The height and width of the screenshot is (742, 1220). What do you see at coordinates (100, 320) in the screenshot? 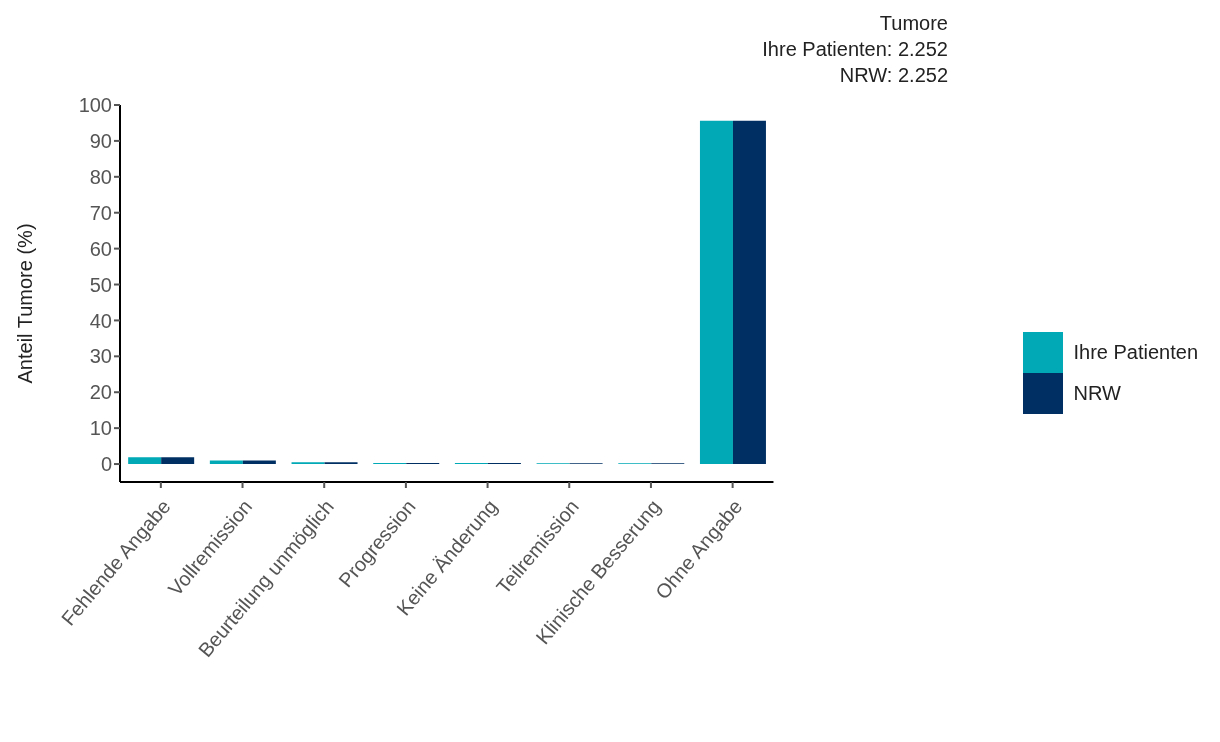
I see `y-tick-label: 40` at bounding box center [100, 320].